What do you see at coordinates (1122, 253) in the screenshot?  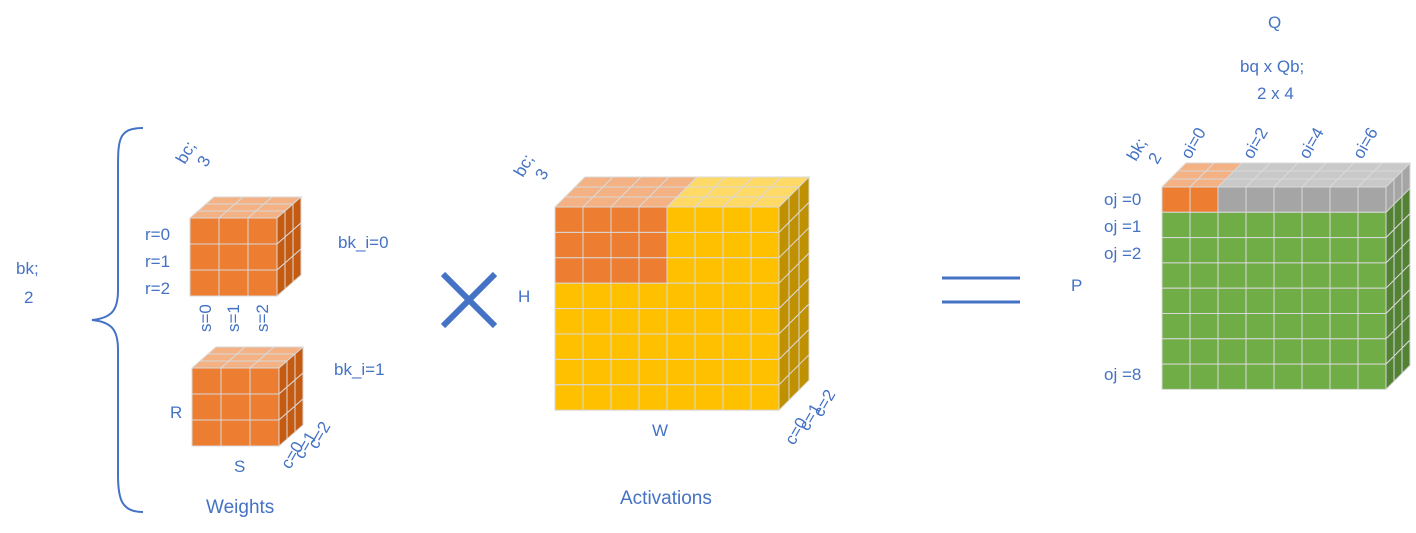 I see `oj-label-2: oj =2` at bounding box center [1122, 253].